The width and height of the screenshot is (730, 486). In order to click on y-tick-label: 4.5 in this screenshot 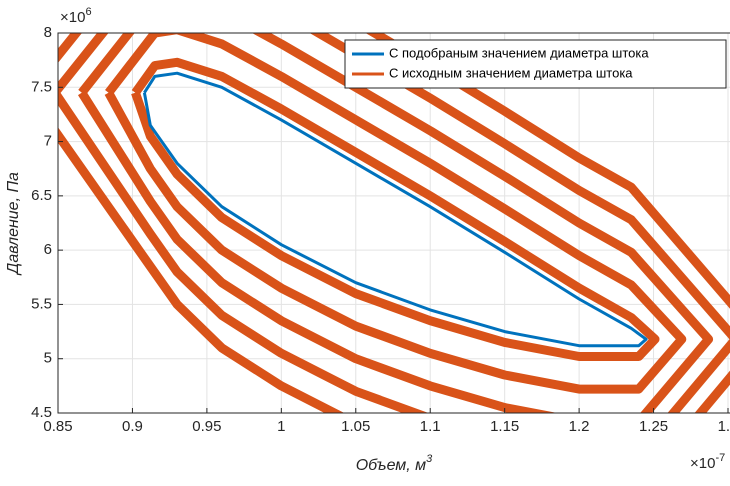, I will do `click(41, 412)`.